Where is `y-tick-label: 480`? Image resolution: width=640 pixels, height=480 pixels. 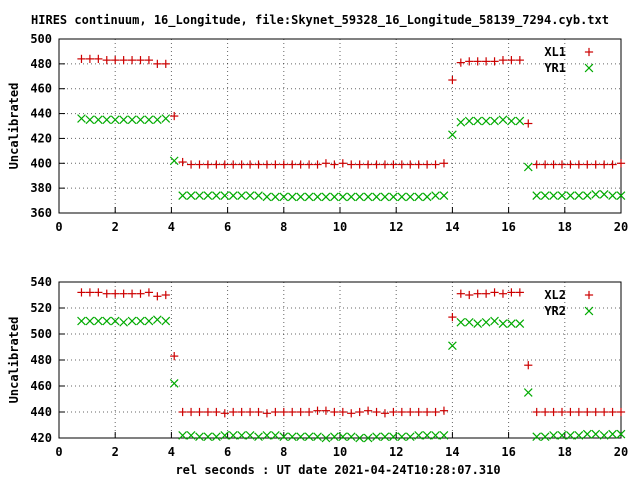 y-tick-label: 480 is located at coordinates (41, 64).